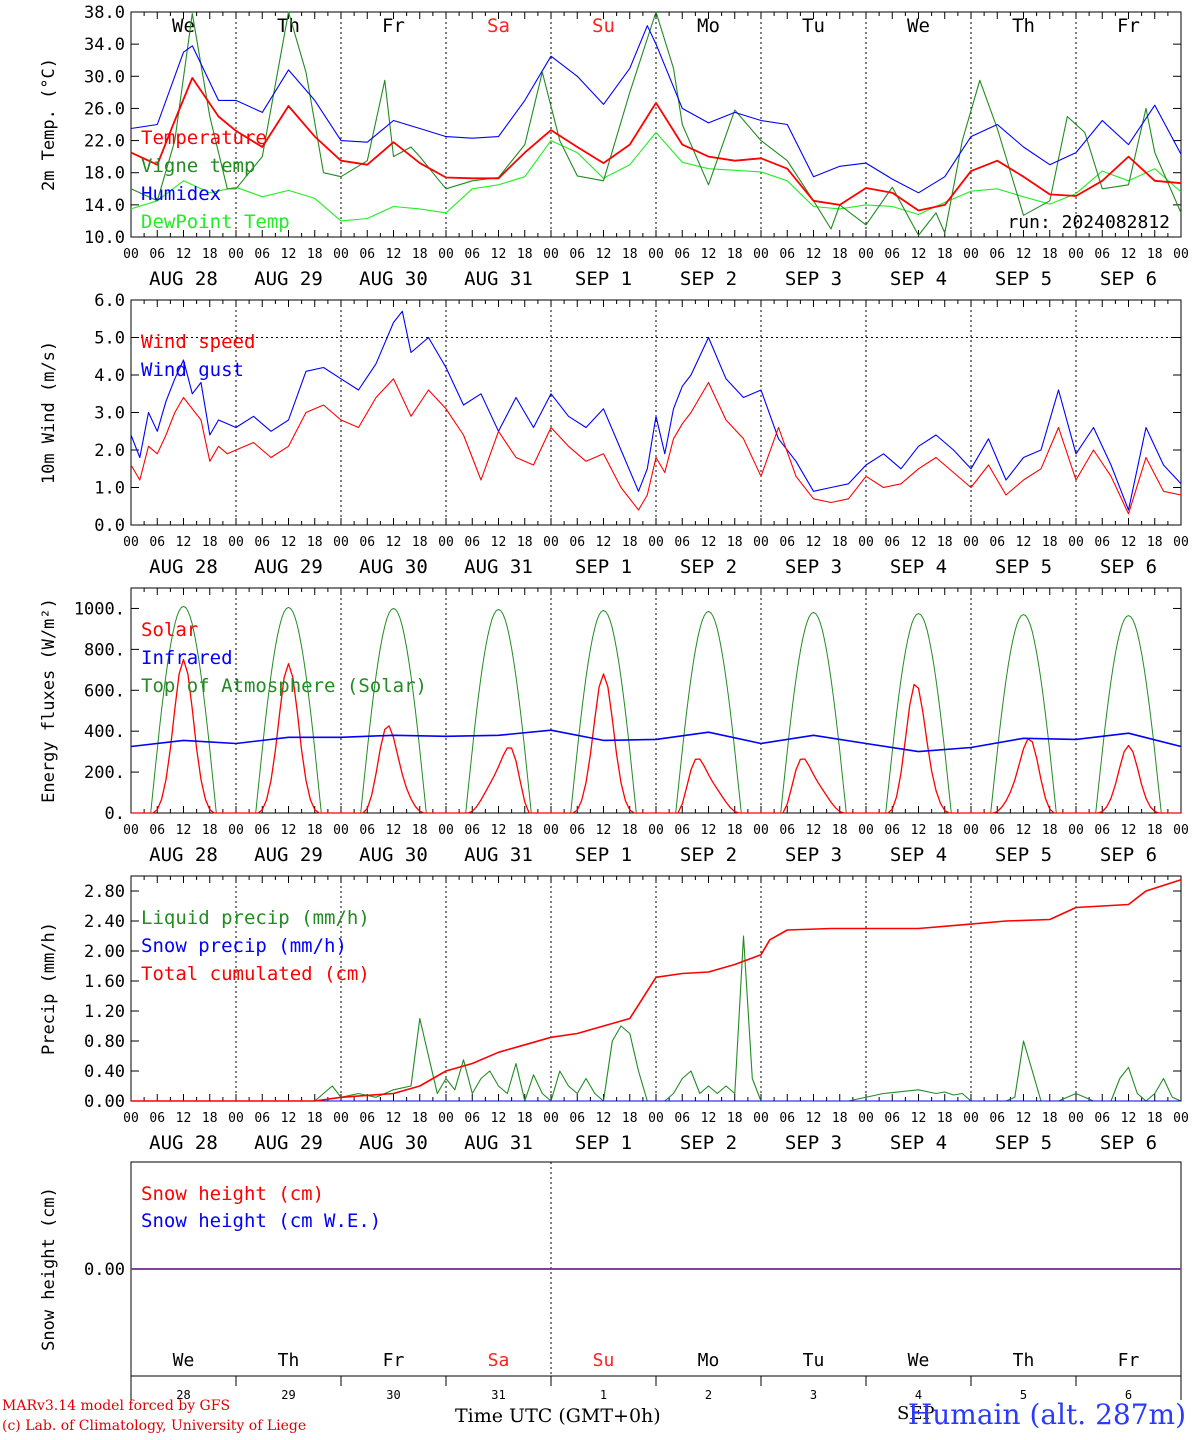 This screenshot has width=1194, height=1440. What do you see at coordinates (813, 1143) in the screenshot?
I see `date-label: SEP 3` at bounding box center [813, 1143].